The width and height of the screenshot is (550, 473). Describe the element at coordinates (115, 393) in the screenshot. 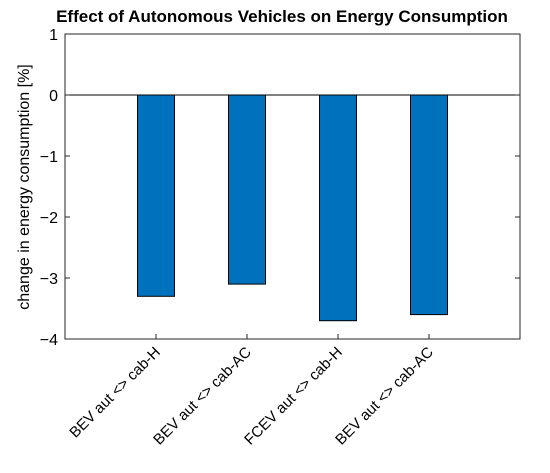

I see `x-tick-label: BEV aut <> cab-H` at that location.